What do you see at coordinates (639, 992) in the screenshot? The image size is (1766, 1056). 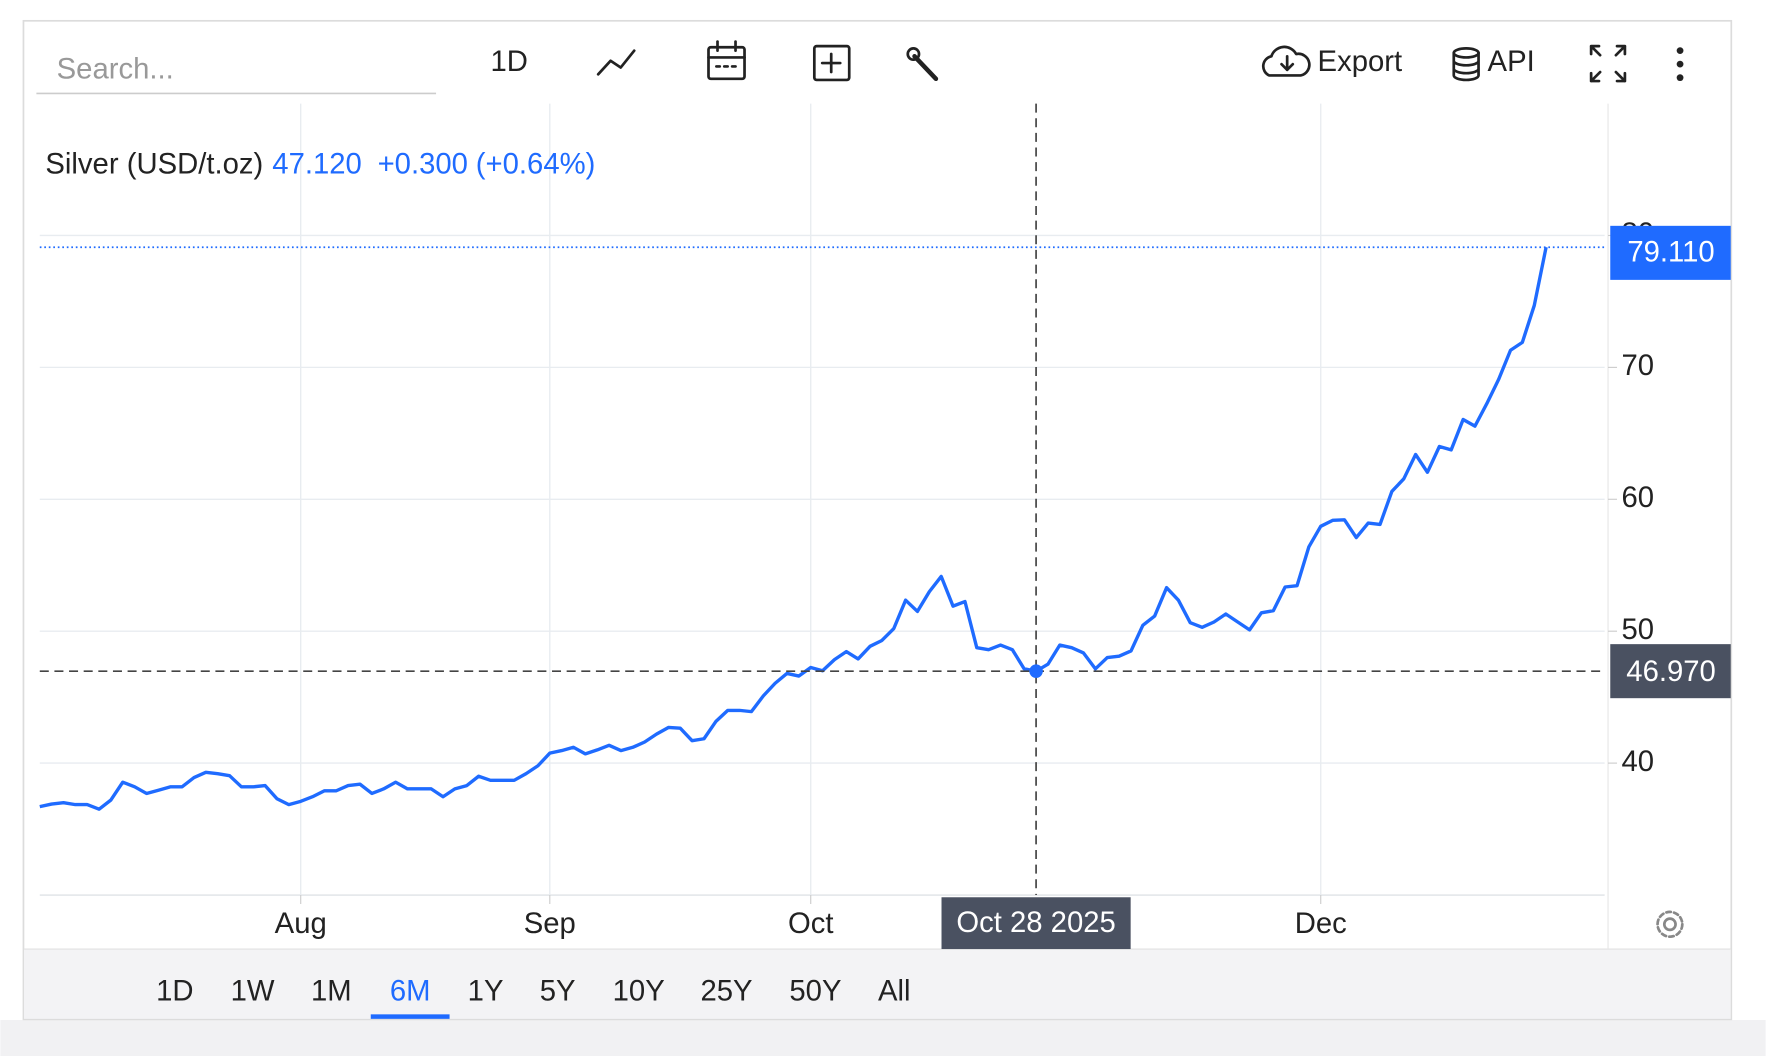 I see `range-button: 10Y` at bounding box center [639, 992].